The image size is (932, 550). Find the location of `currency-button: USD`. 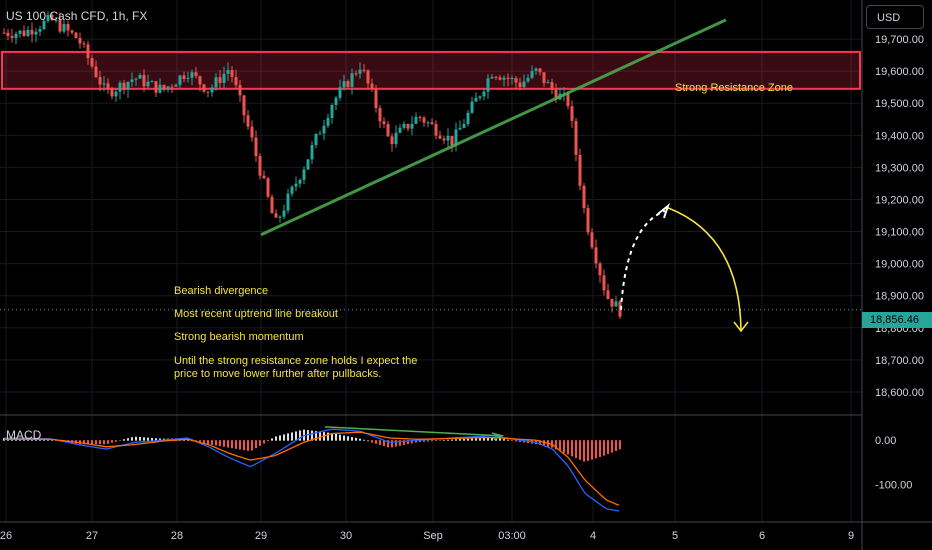

currency-button: USD is located at coordinates (895, 17).